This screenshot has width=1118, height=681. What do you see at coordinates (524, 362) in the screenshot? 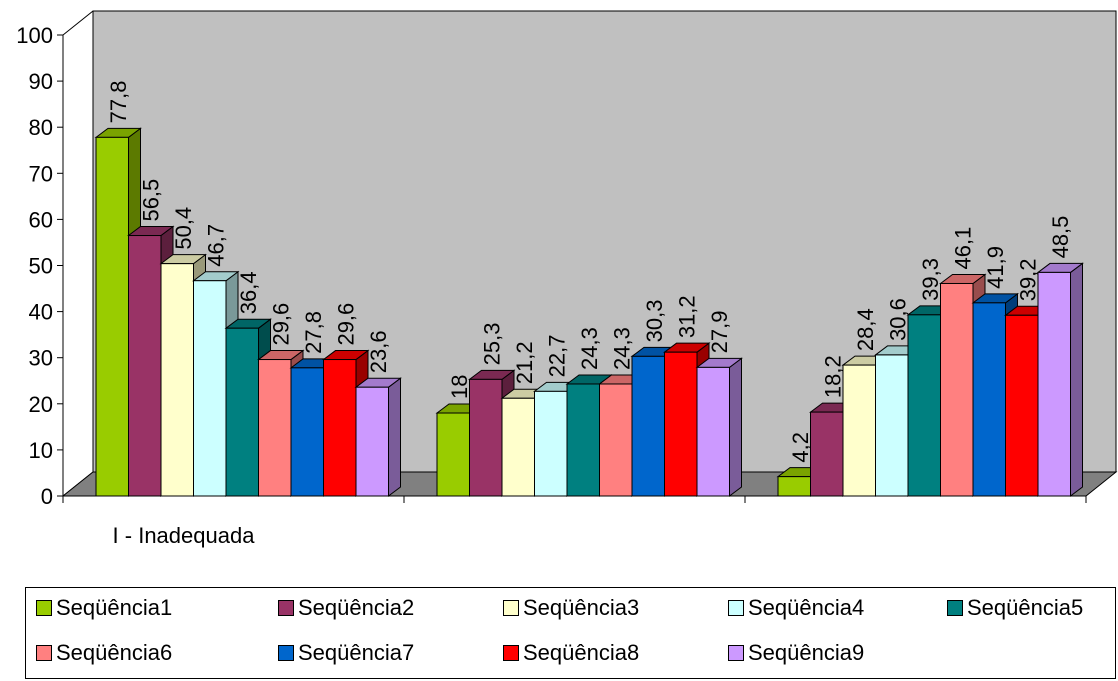
I see `data-label: 21,2` at bounding box center [524, 362].